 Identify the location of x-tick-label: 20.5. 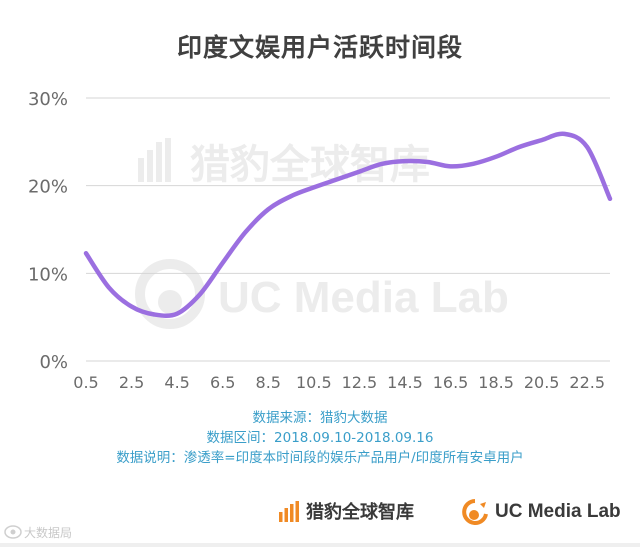
(542, 382).